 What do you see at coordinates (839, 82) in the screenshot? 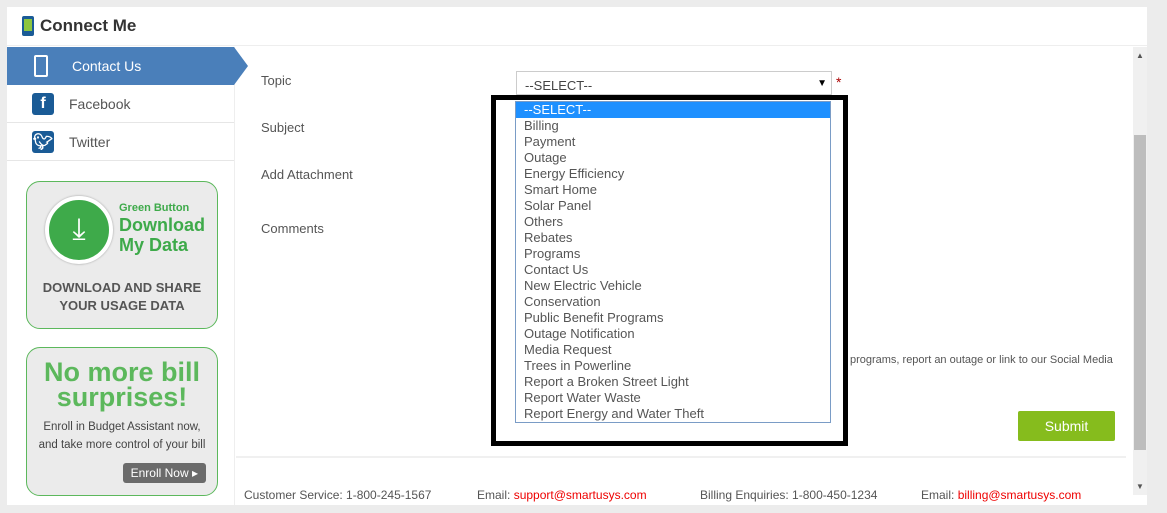
I see `required-mark: *` at bounding box center [839, 82].